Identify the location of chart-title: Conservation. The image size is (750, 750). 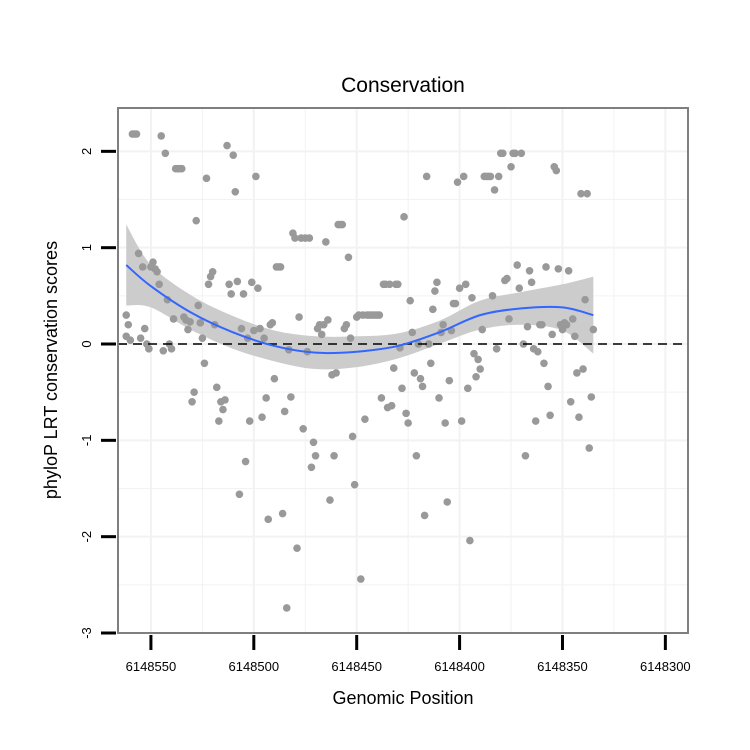
(403, 85).